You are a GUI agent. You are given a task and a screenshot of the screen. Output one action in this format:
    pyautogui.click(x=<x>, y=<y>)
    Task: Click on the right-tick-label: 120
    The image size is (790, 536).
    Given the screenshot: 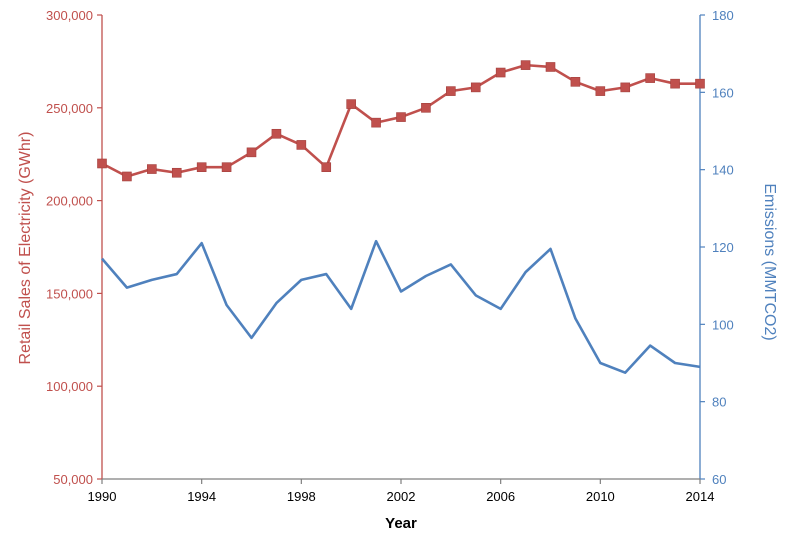 What is the action you would take?
    pyautogui.click(x=723, y=247)
    